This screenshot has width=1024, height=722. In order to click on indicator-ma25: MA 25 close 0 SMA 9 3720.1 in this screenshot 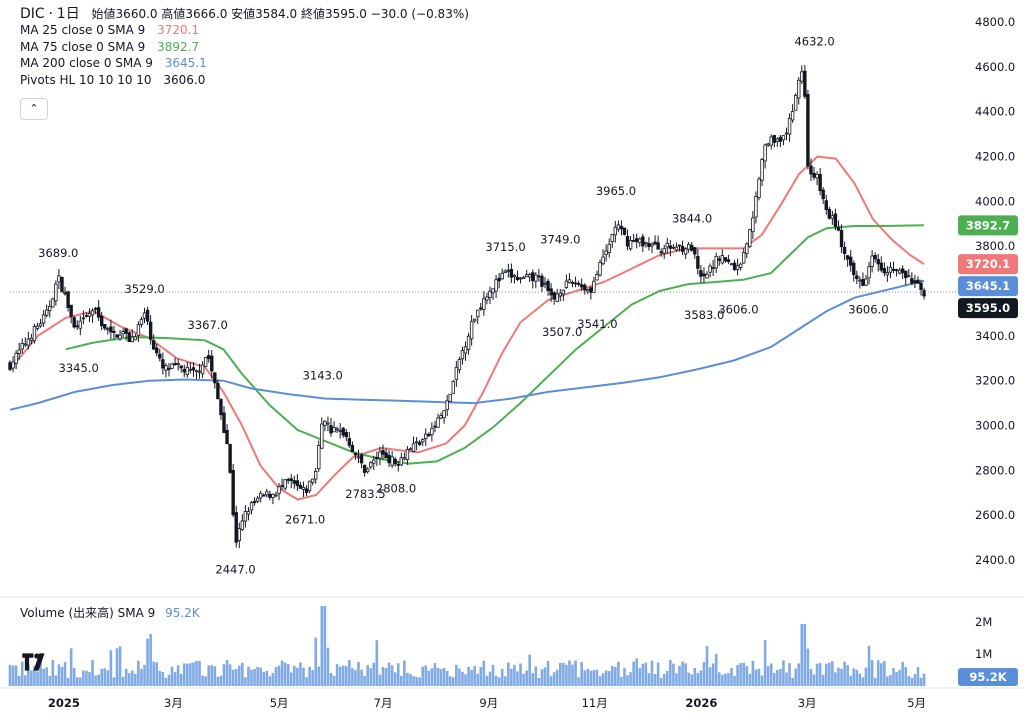, I will do `click(244, 30)`.